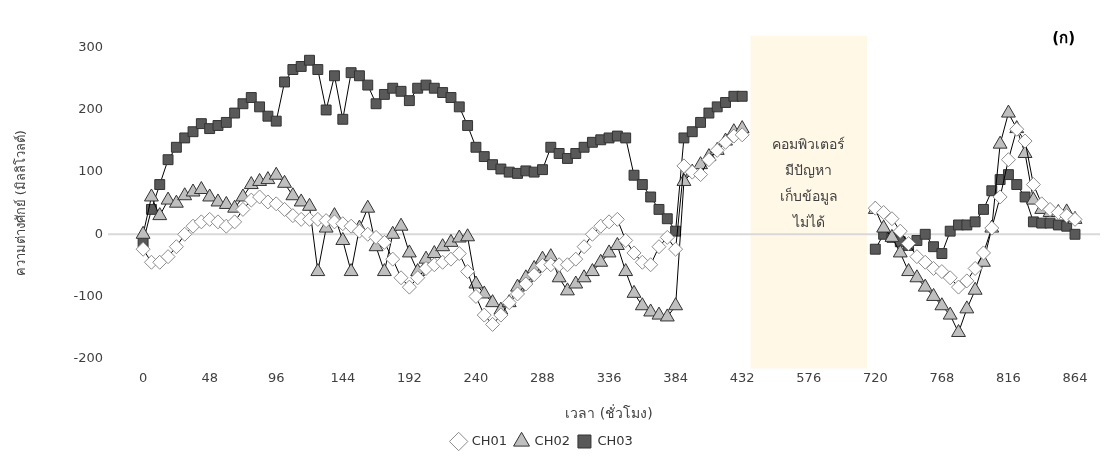 This screenshot has height=458, width=1111. Describe the element at coordinates (276, 377) in the screenshot. I see `x-tick-label: 96` at that location.